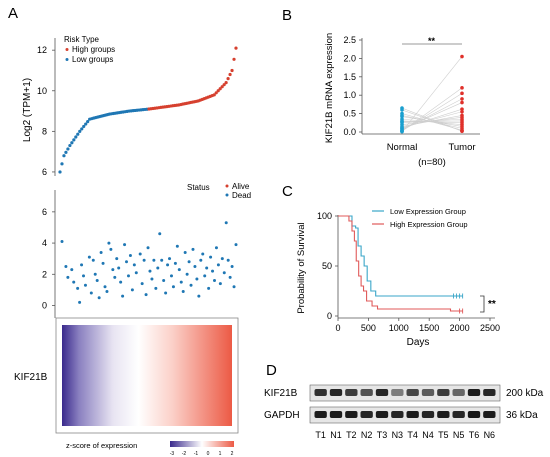  I want to click on c-xtick-label: 500, so click(368, 328).